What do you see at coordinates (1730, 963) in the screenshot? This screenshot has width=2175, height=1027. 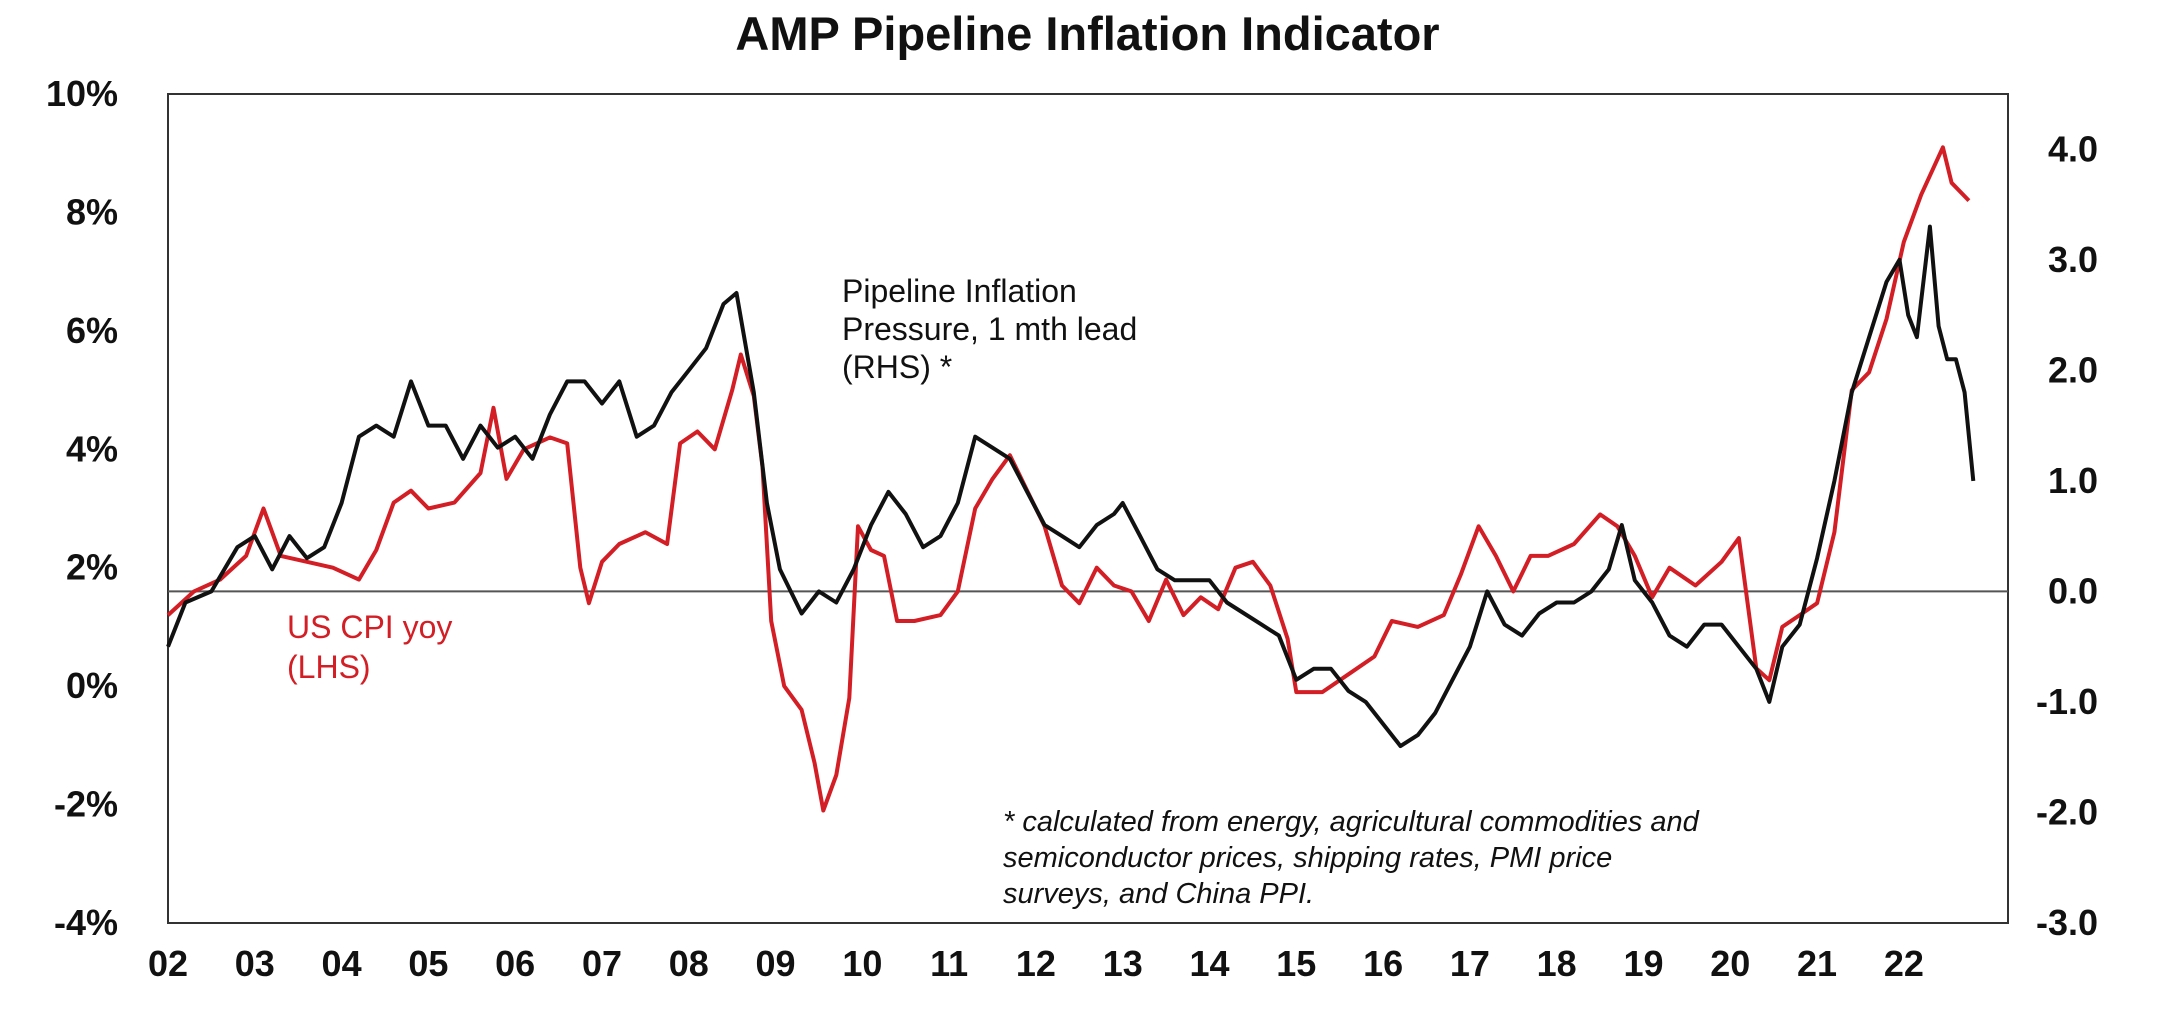 I see `x-tick-label: 20` at bounding box center [1730, 963].